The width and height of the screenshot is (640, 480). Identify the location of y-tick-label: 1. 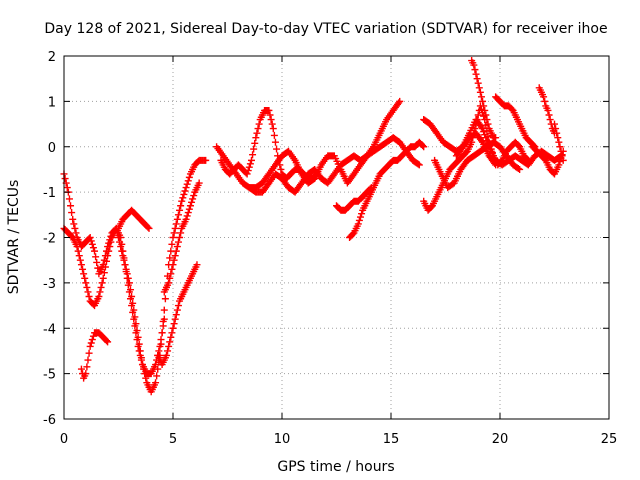
(52, 102).